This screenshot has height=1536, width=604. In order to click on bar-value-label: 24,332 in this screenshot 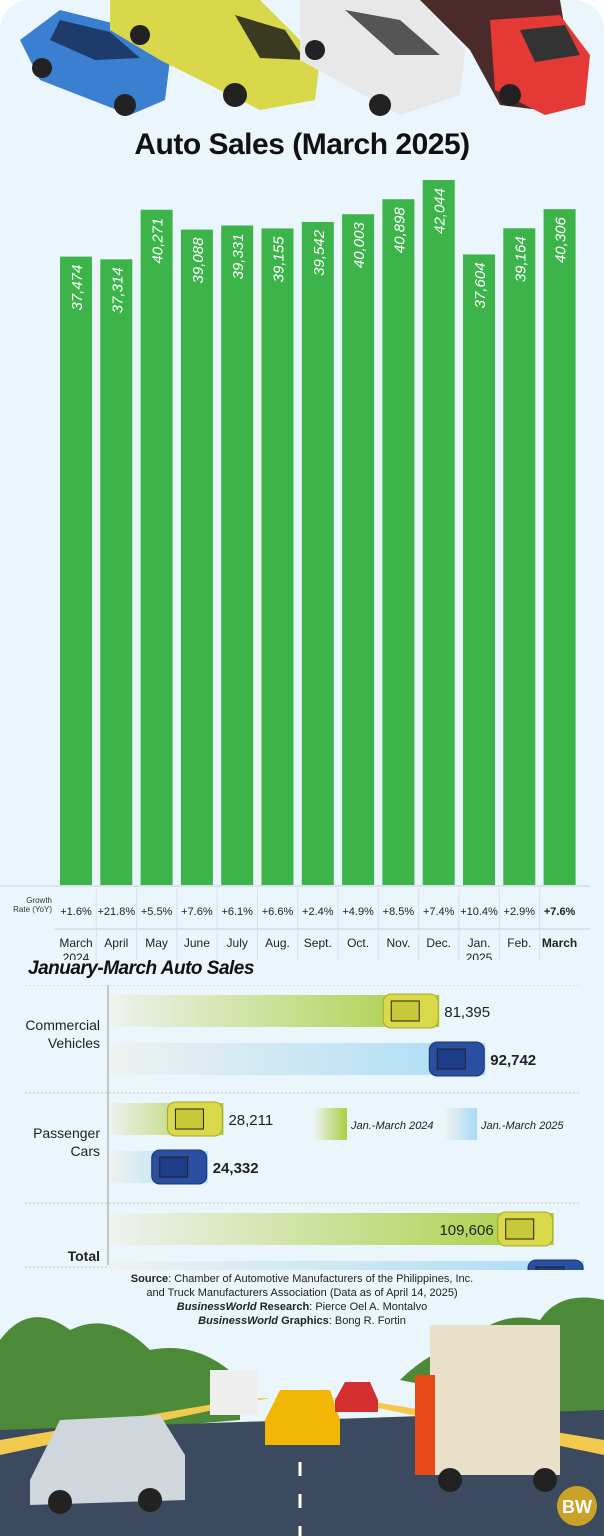, I will do `click(236, 1168)`.